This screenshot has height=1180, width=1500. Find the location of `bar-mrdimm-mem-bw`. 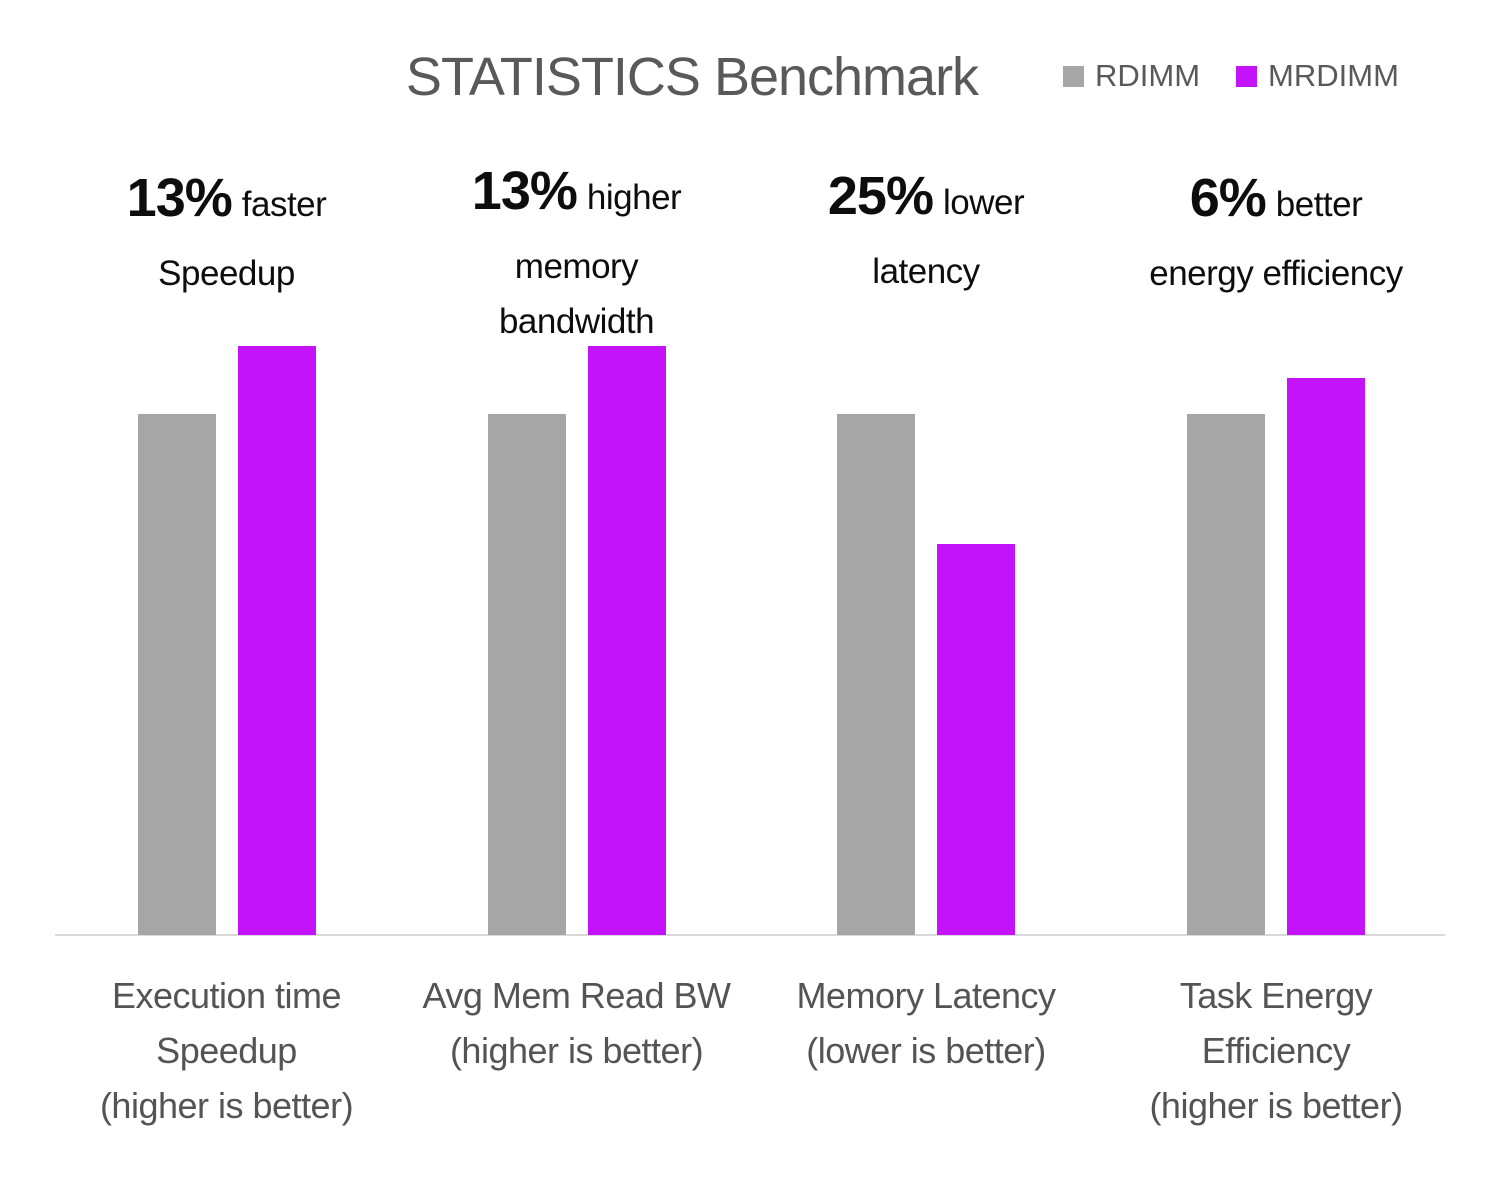

bar-mrdimm-mem-bw is located at coordinates (626, 640).